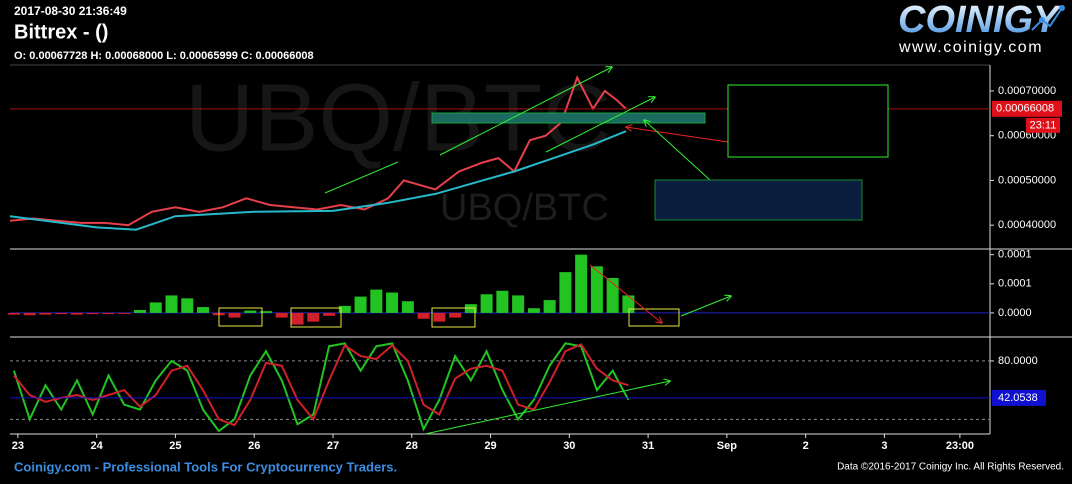 The width and height of the screenshot is (1072, 484). What do you see at coordinates (1027, 91) in the screenshot?
I see `y-tick-label: 0.00070000` at bounding box center [1027, 91].